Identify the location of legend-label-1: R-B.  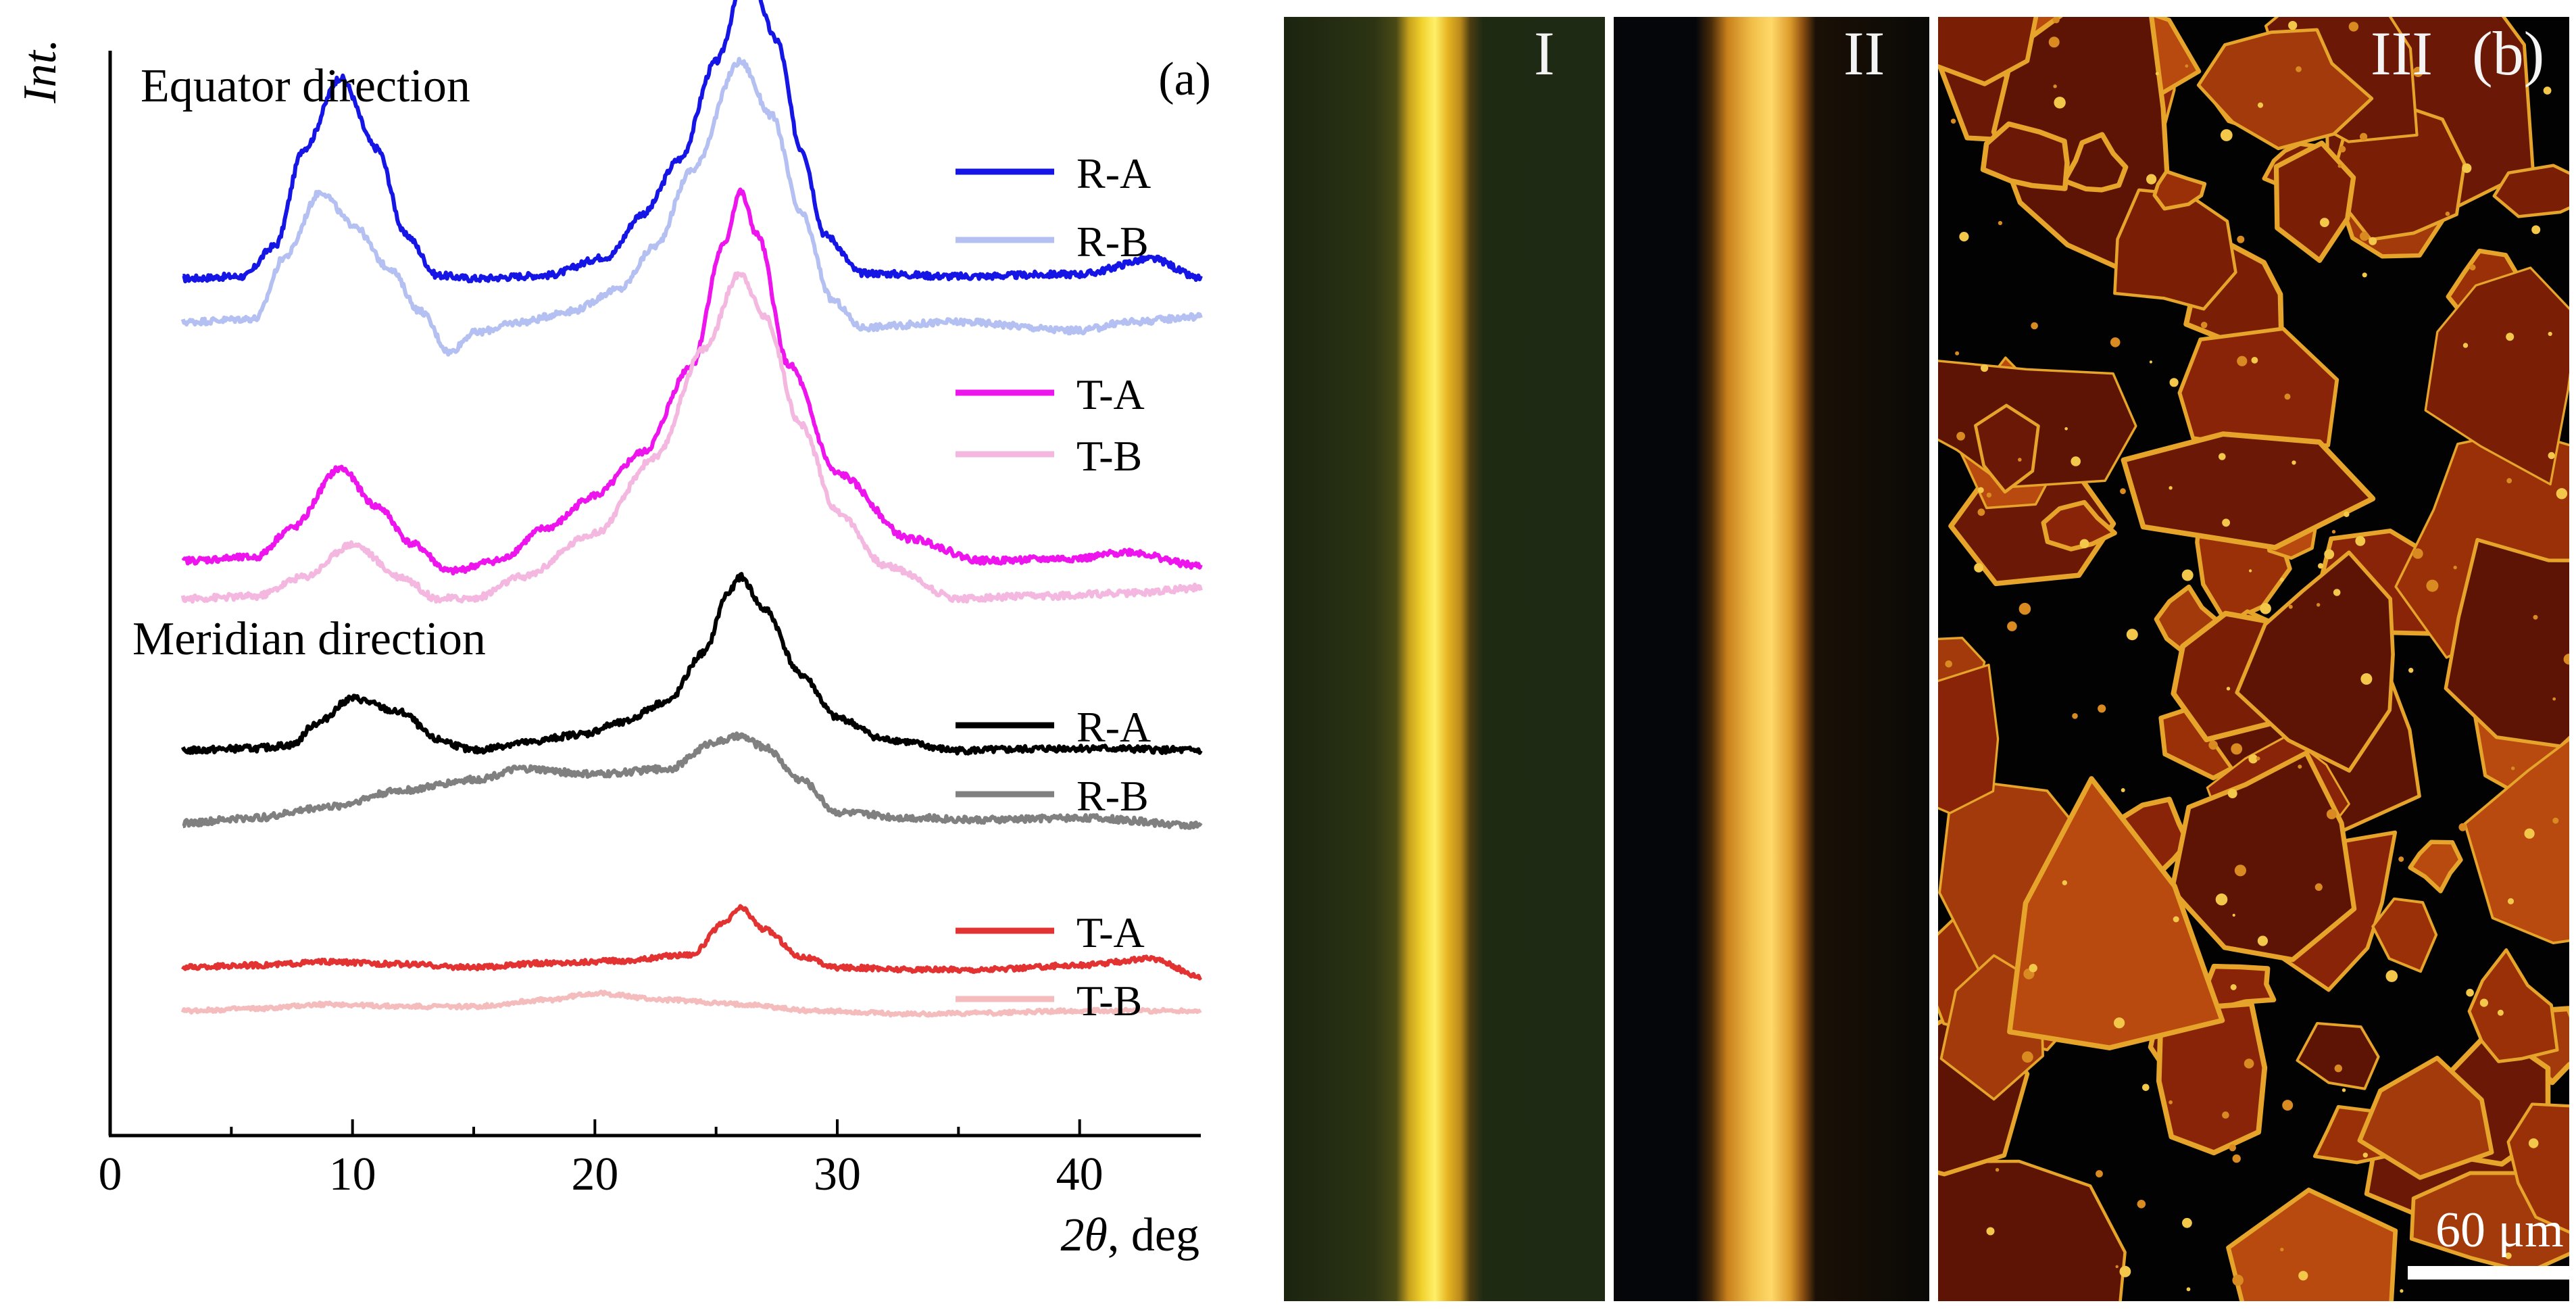
(1112, 242).